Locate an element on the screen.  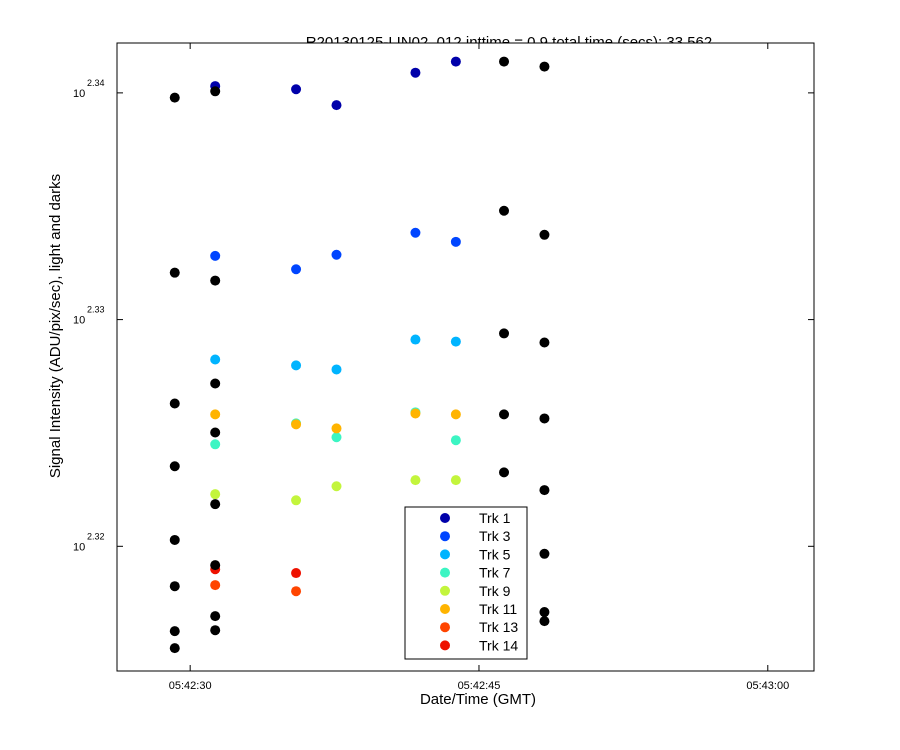
legend-label: Trk 13 is located at coordinates (498, 627).